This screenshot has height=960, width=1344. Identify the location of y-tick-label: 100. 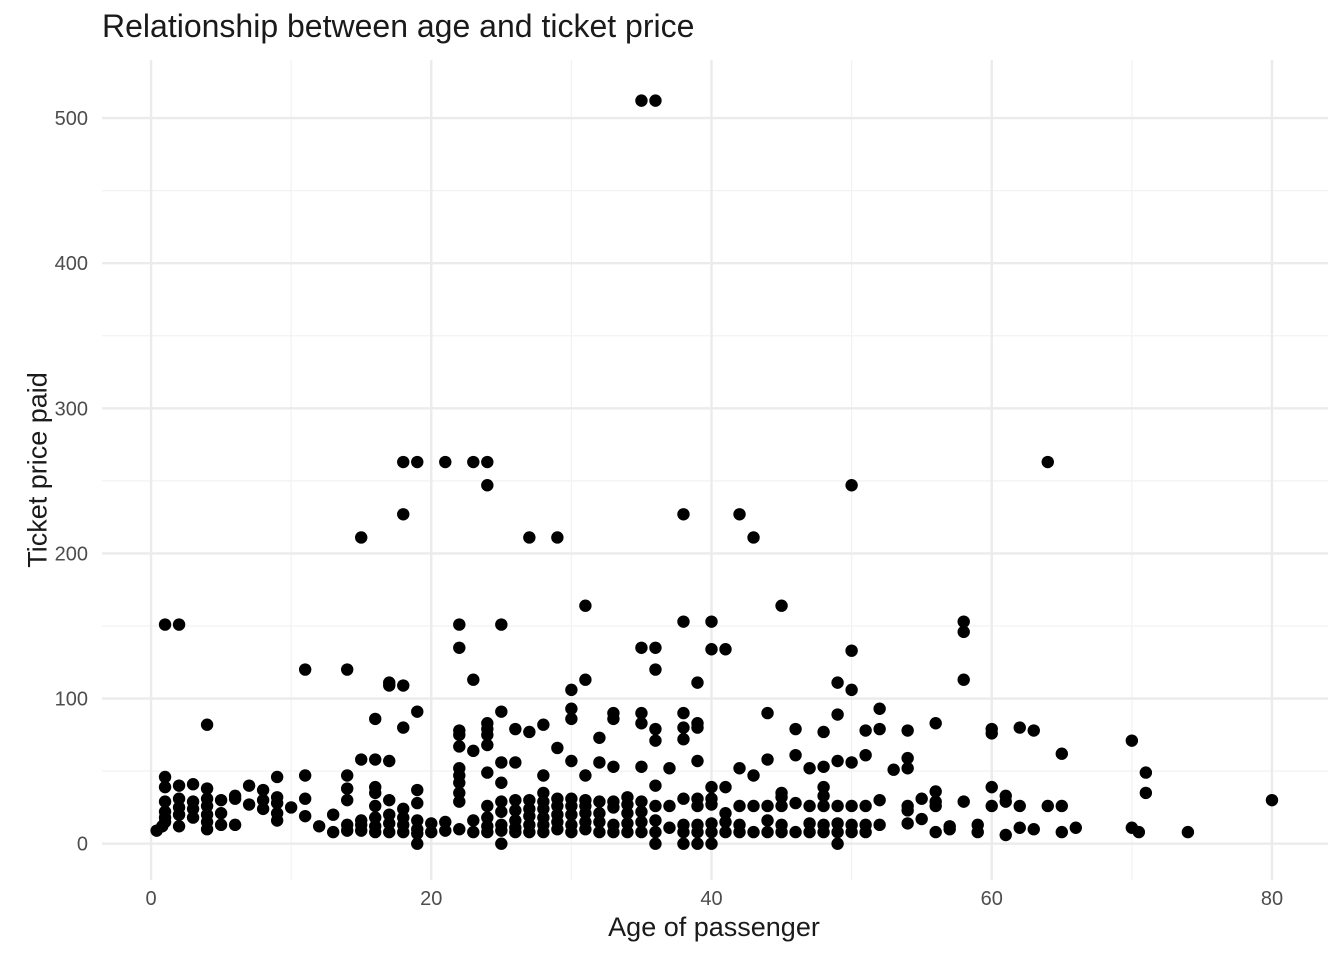
(71, 700).